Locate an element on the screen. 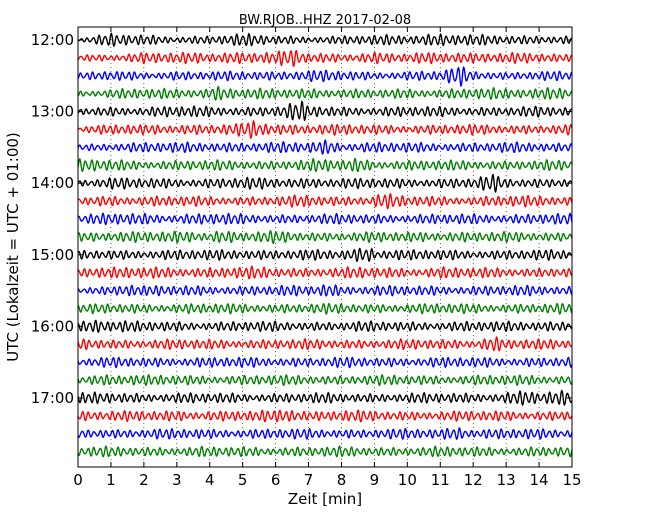  chart-title: BW.RJOB..HHZ 2017-02-08 is located at coordinates (325, 20).